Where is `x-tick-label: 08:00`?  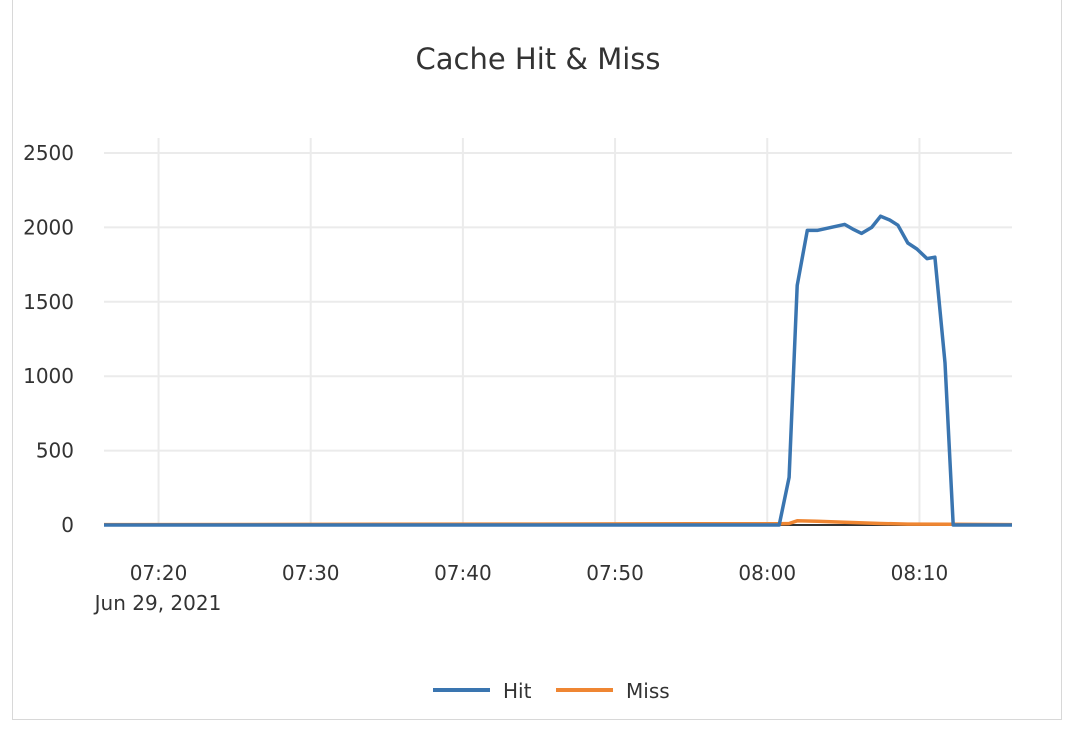 x-tick-label: 08:00 is located at coordinates (767, 573).